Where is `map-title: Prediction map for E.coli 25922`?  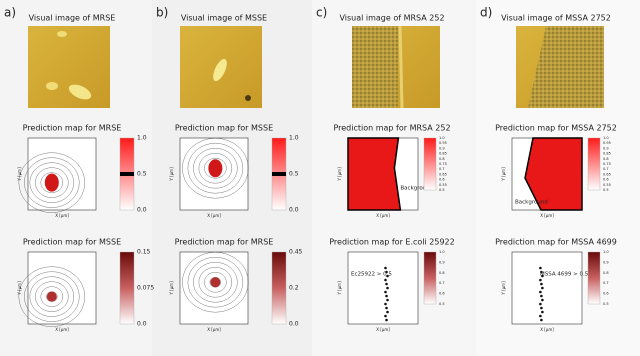 map-title: Prediction map for E.coli 25922 is located at coordinates (391, 242).